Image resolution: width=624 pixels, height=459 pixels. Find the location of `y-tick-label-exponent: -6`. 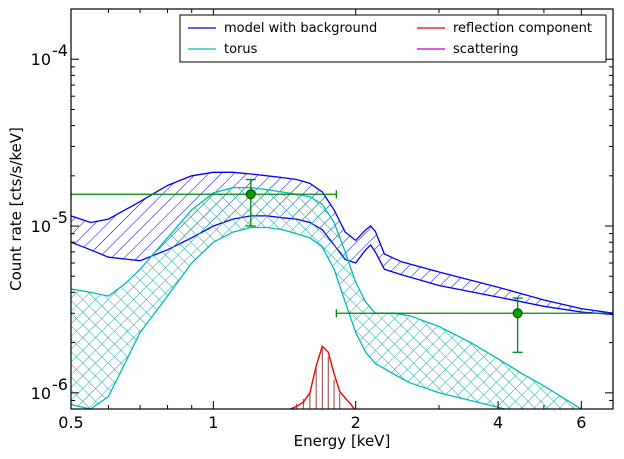

y-tick-label-exponent: -6 is located at coordinates (60, 384).